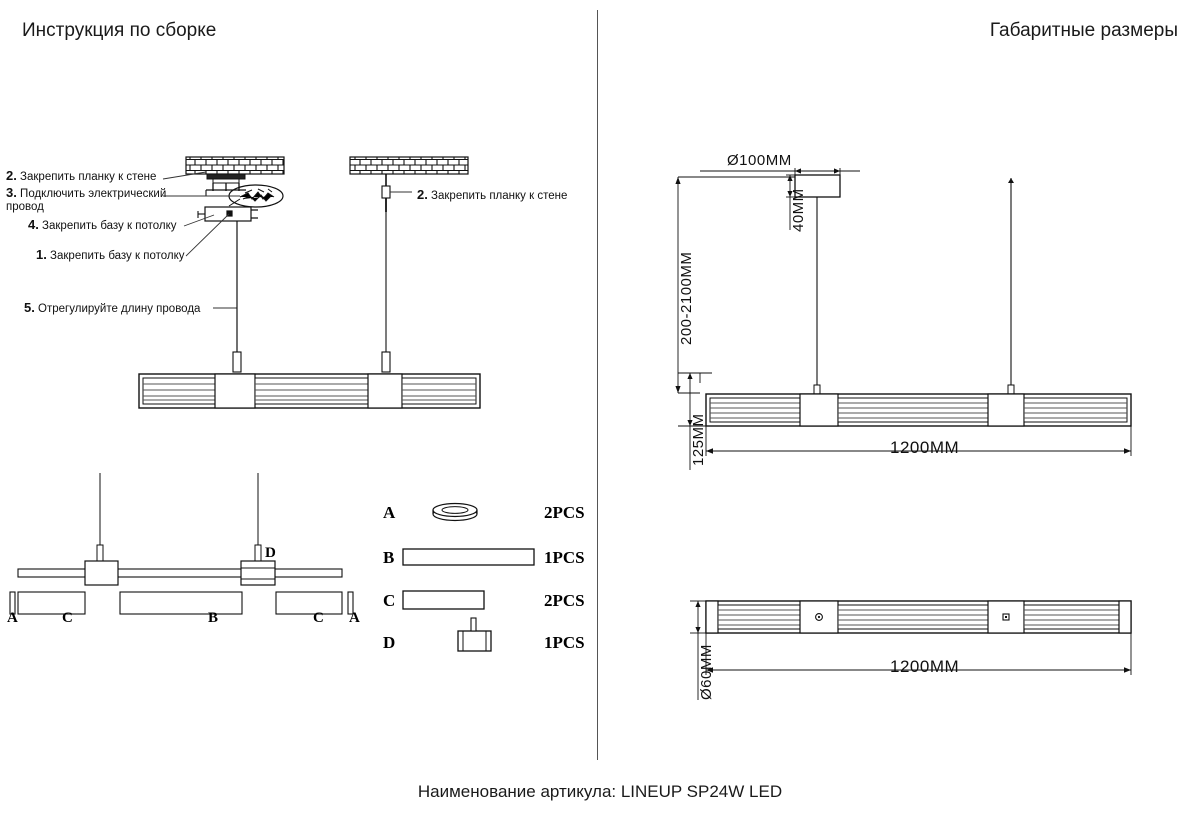 Image resolution: width=1200 pixels, height=828 pixels. Describe the element at coordinates (11, 192) in the screenshot. I see `step-number: 3.` at that location.